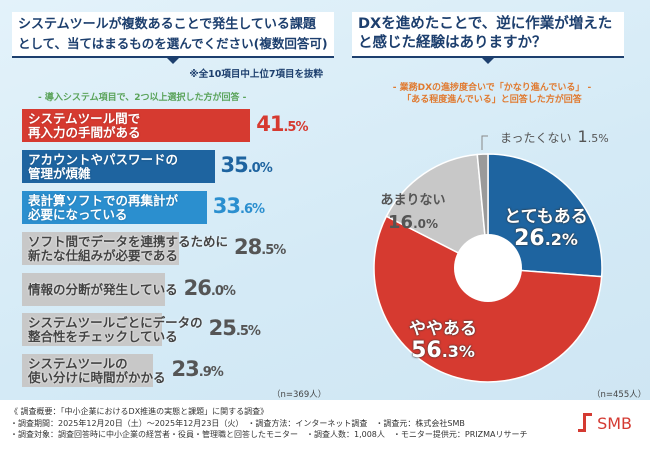 This screenshot has height=450, width=650. What do you see at coordinates (260, 247) in the screenshot?
I see `bar-value: 28.5%` at bounding box center [260, 247].